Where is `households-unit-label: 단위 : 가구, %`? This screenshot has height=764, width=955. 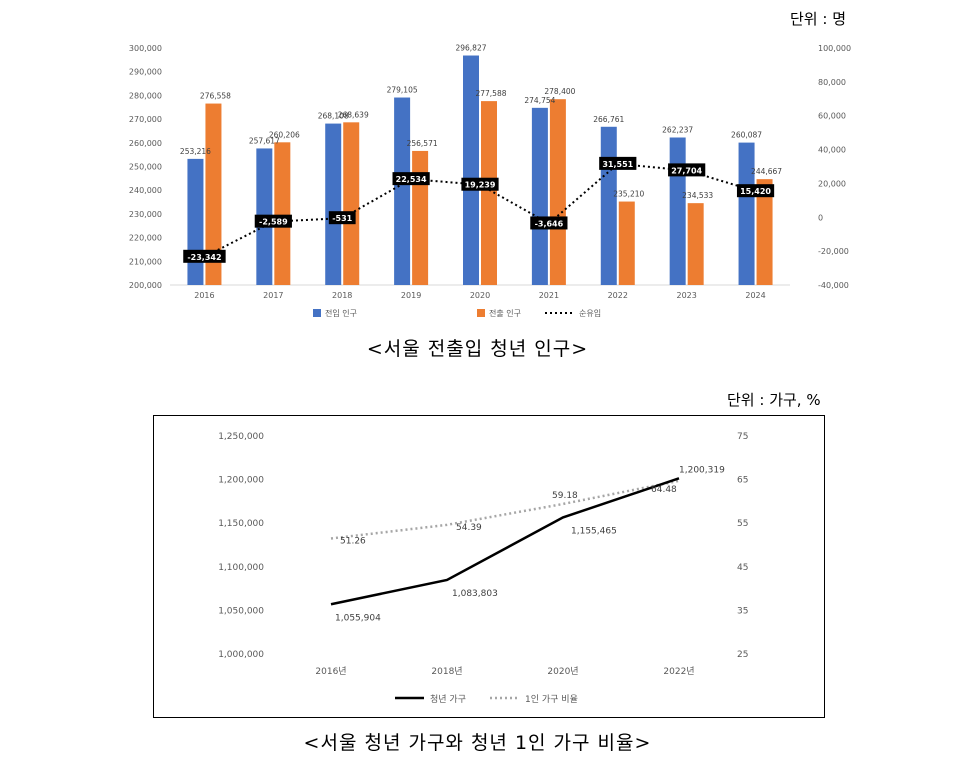 households-unit-label: 단위 : 가구, % is located at coordinates (774, 400).